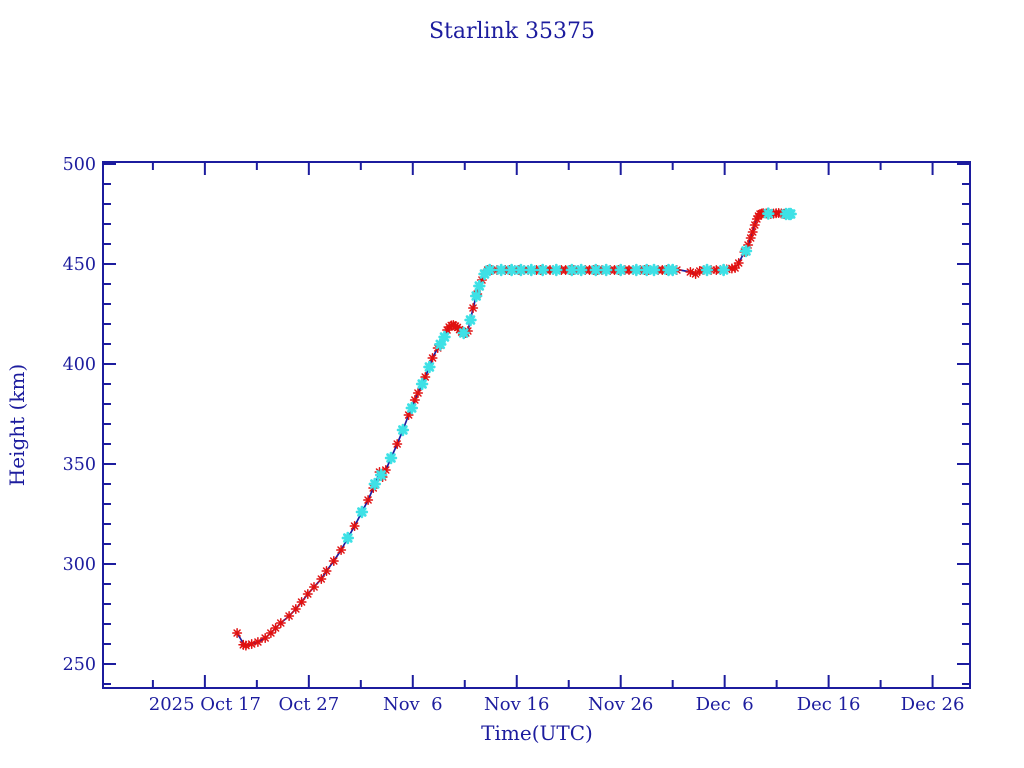 Image resolution: width=1024 pixels, height=768 pixels. I want to click on x-axis-label: Time(UTC), so click(537, 733).